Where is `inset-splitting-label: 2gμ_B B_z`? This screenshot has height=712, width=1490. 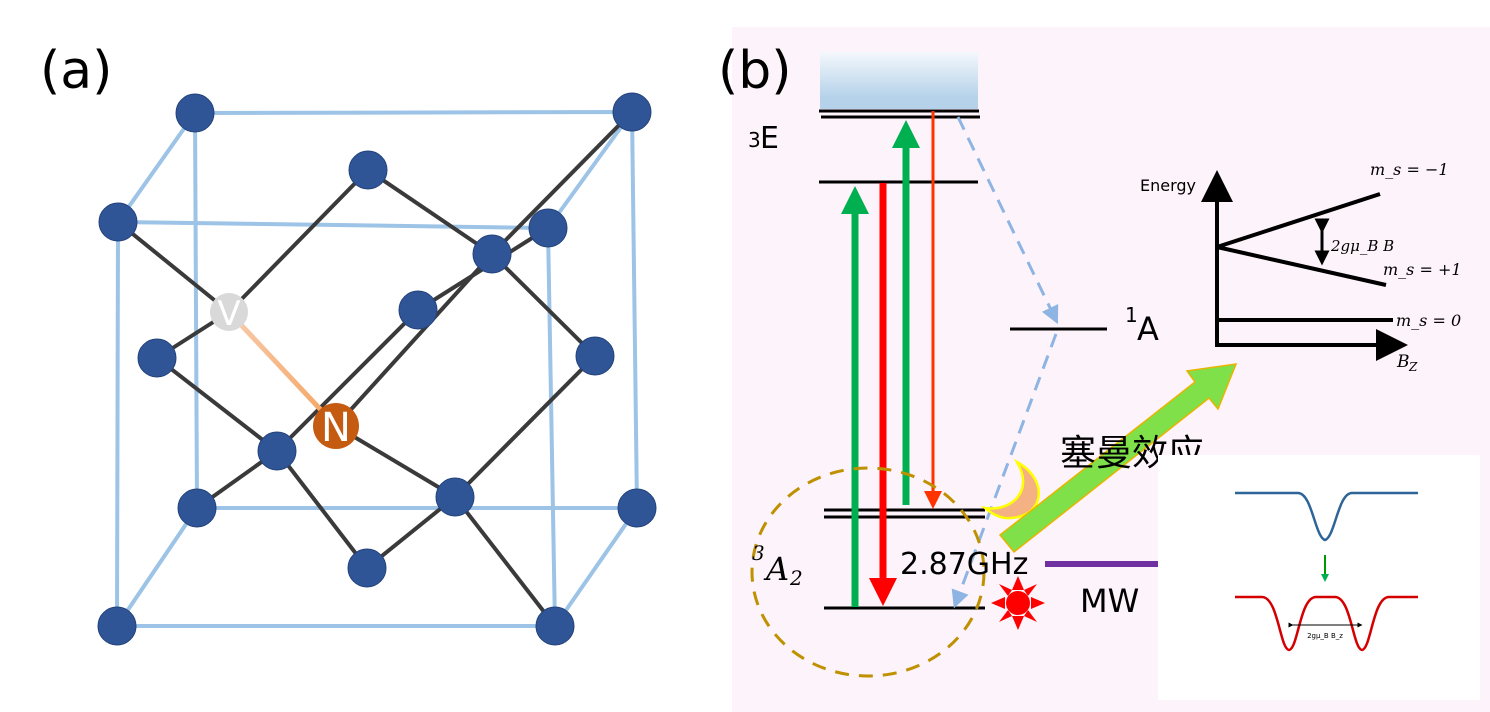
inset-splitting-label: 2gμ_B B_z is located at coordinates (1325, 636).